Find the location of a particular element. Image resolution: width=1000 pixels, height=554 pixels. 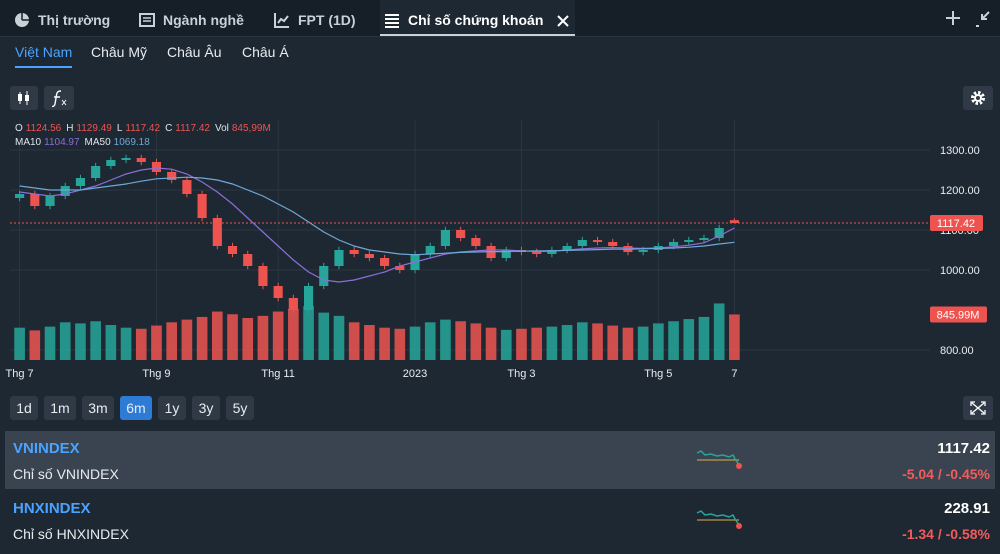

legend-key: C is located at coordinates (169, 128).